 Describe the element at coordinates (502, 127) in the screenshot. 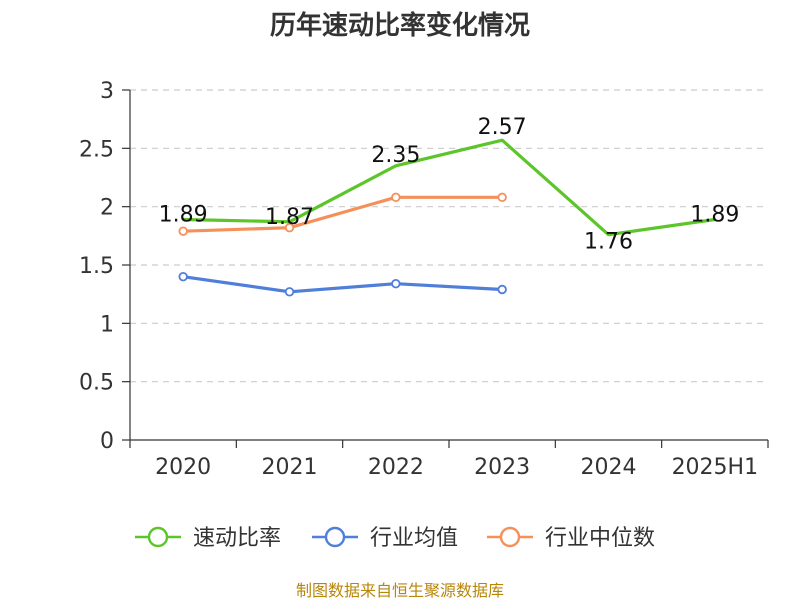

I see `data-label: 2.57` at that location.